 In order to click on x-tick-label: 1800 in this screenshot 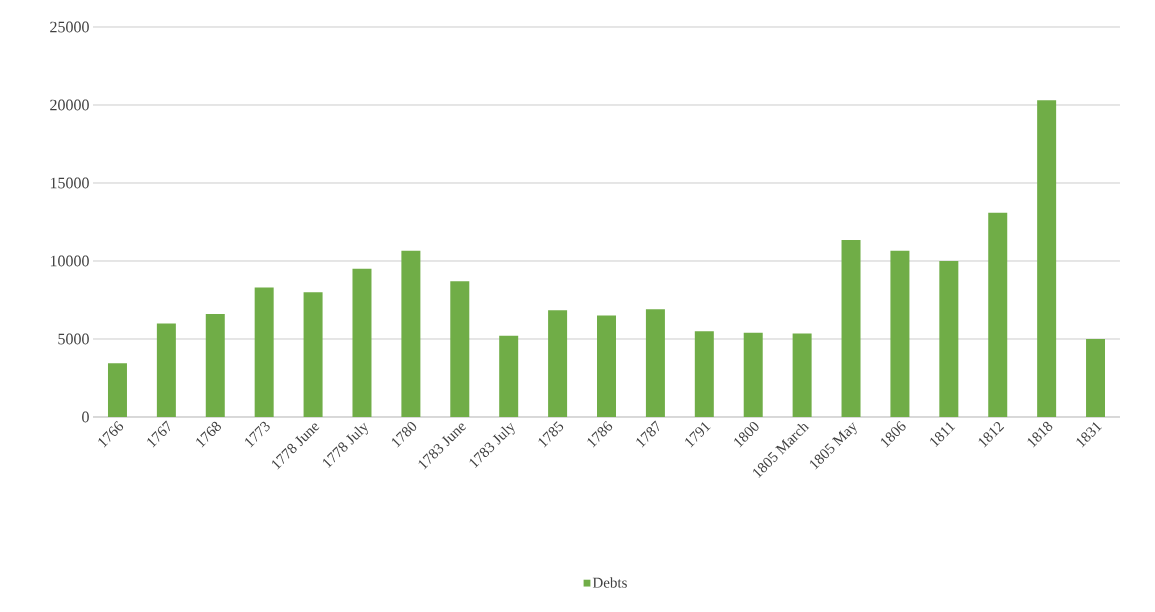, I will do `click(746, 434)`.